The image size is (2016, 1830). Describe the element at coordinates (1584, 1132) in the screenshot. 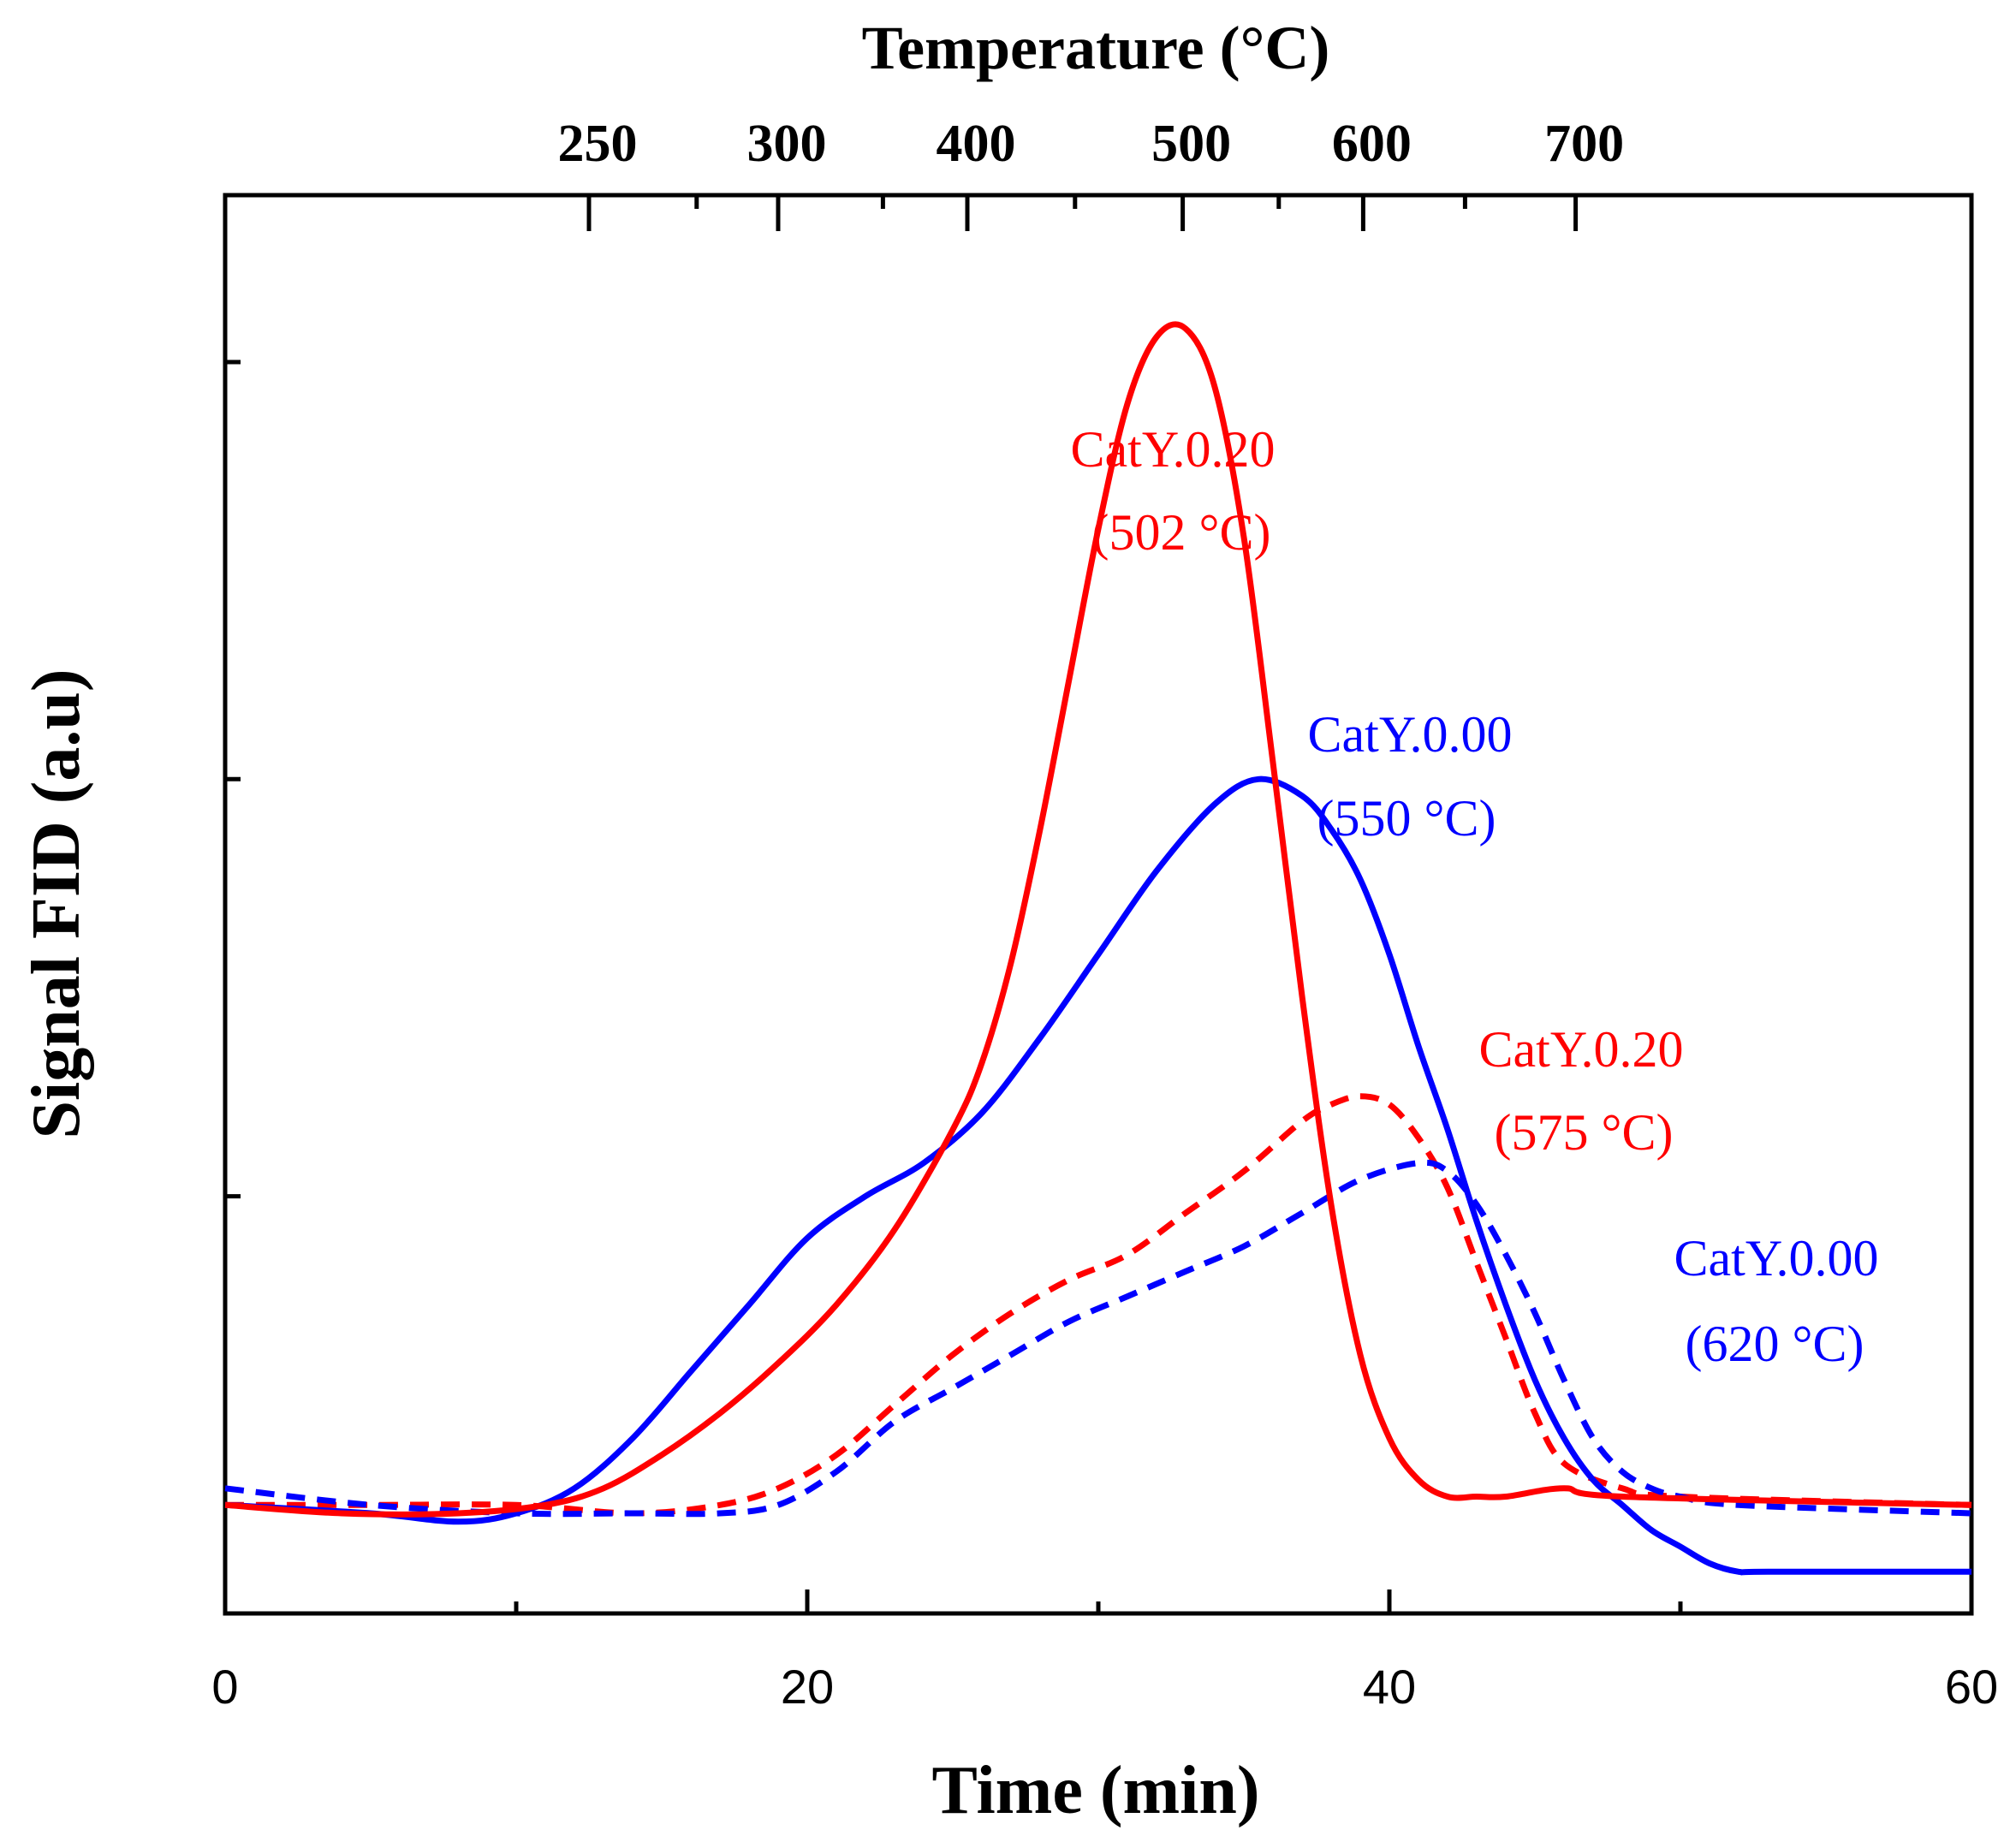

I see `annotation-cat020-dashed-temp: (575 °C)` at that location.